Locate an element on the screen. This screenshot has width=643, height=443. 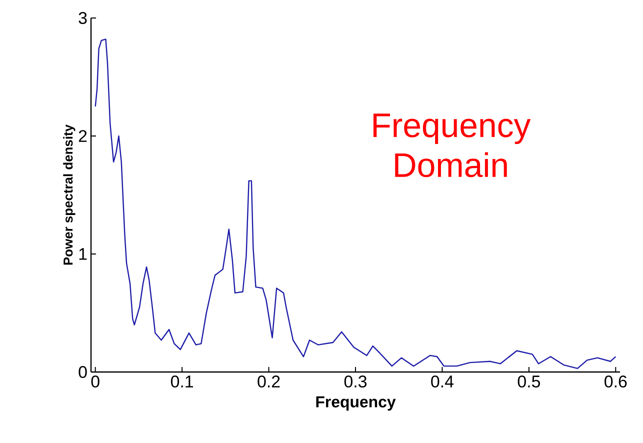
y-tick-label: 2 is located at coordinates (82, 136).